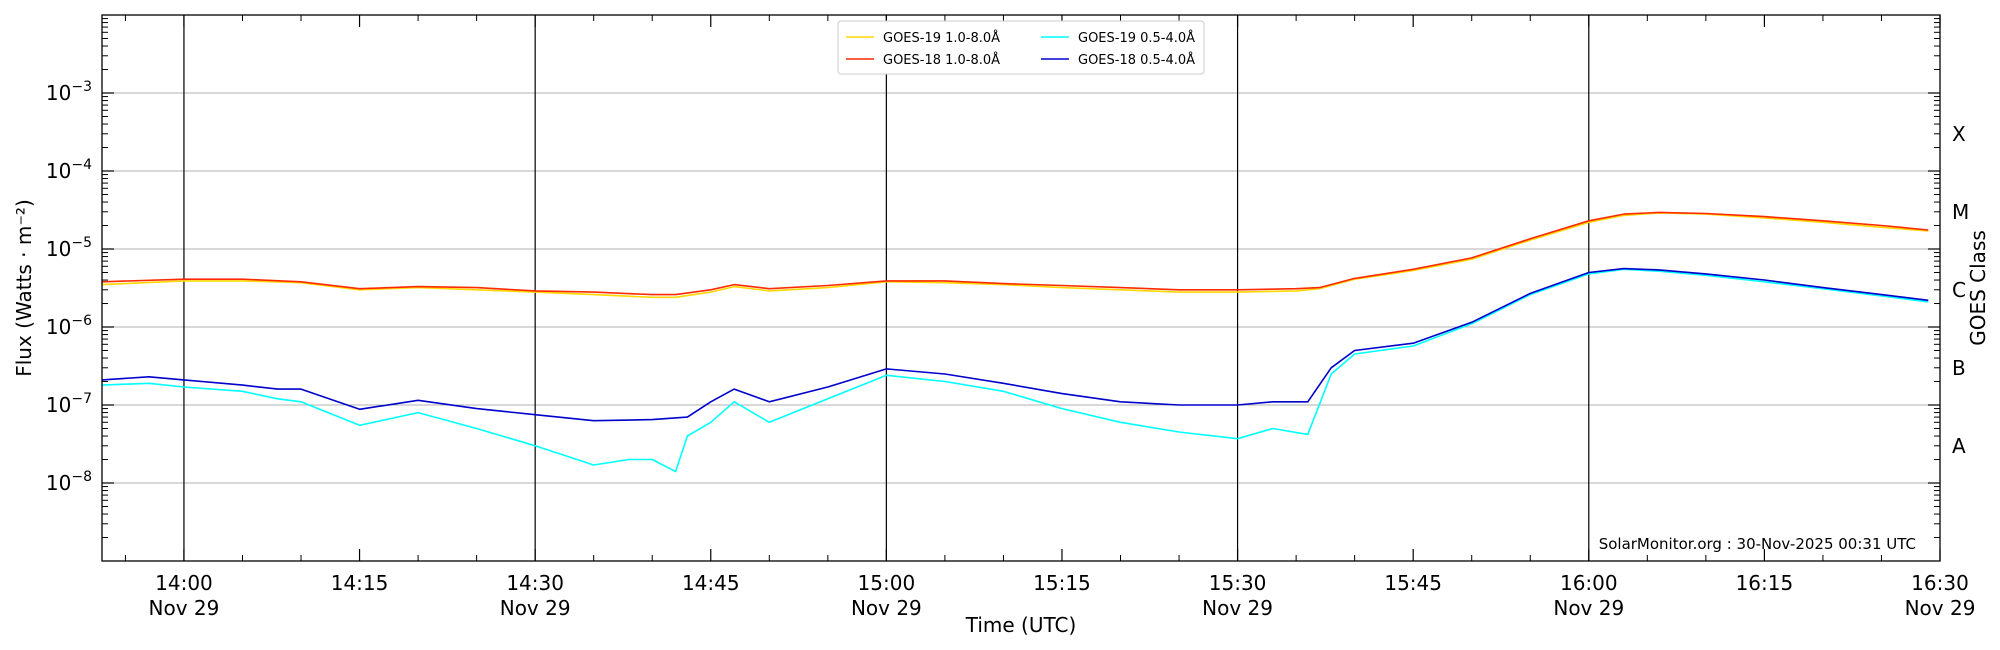 This screenshot has width=2000, height=650. Describe the element at coordinates (1413, 583) in the screenshot. I see `x-tick-label: 15:45` at that location.